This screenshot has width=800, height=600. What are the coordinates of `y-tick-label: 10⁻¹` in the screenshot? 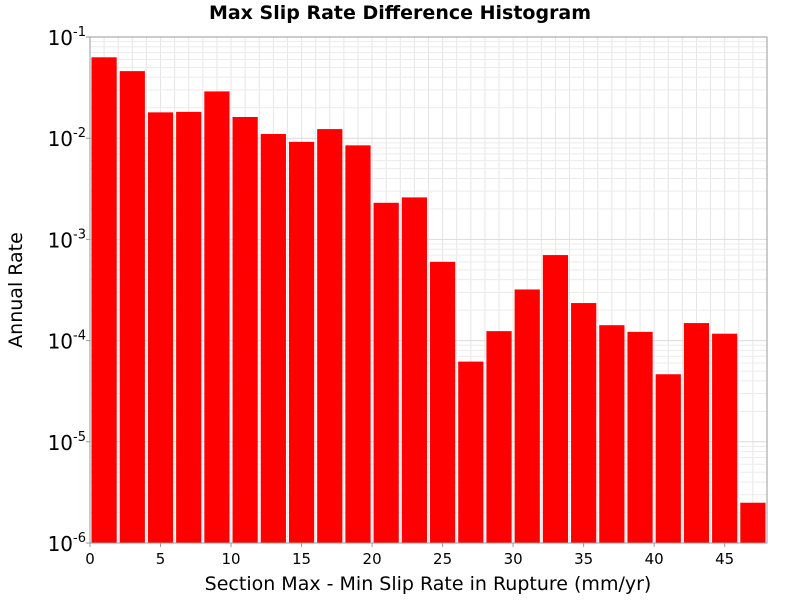 It's located at (67, 37).